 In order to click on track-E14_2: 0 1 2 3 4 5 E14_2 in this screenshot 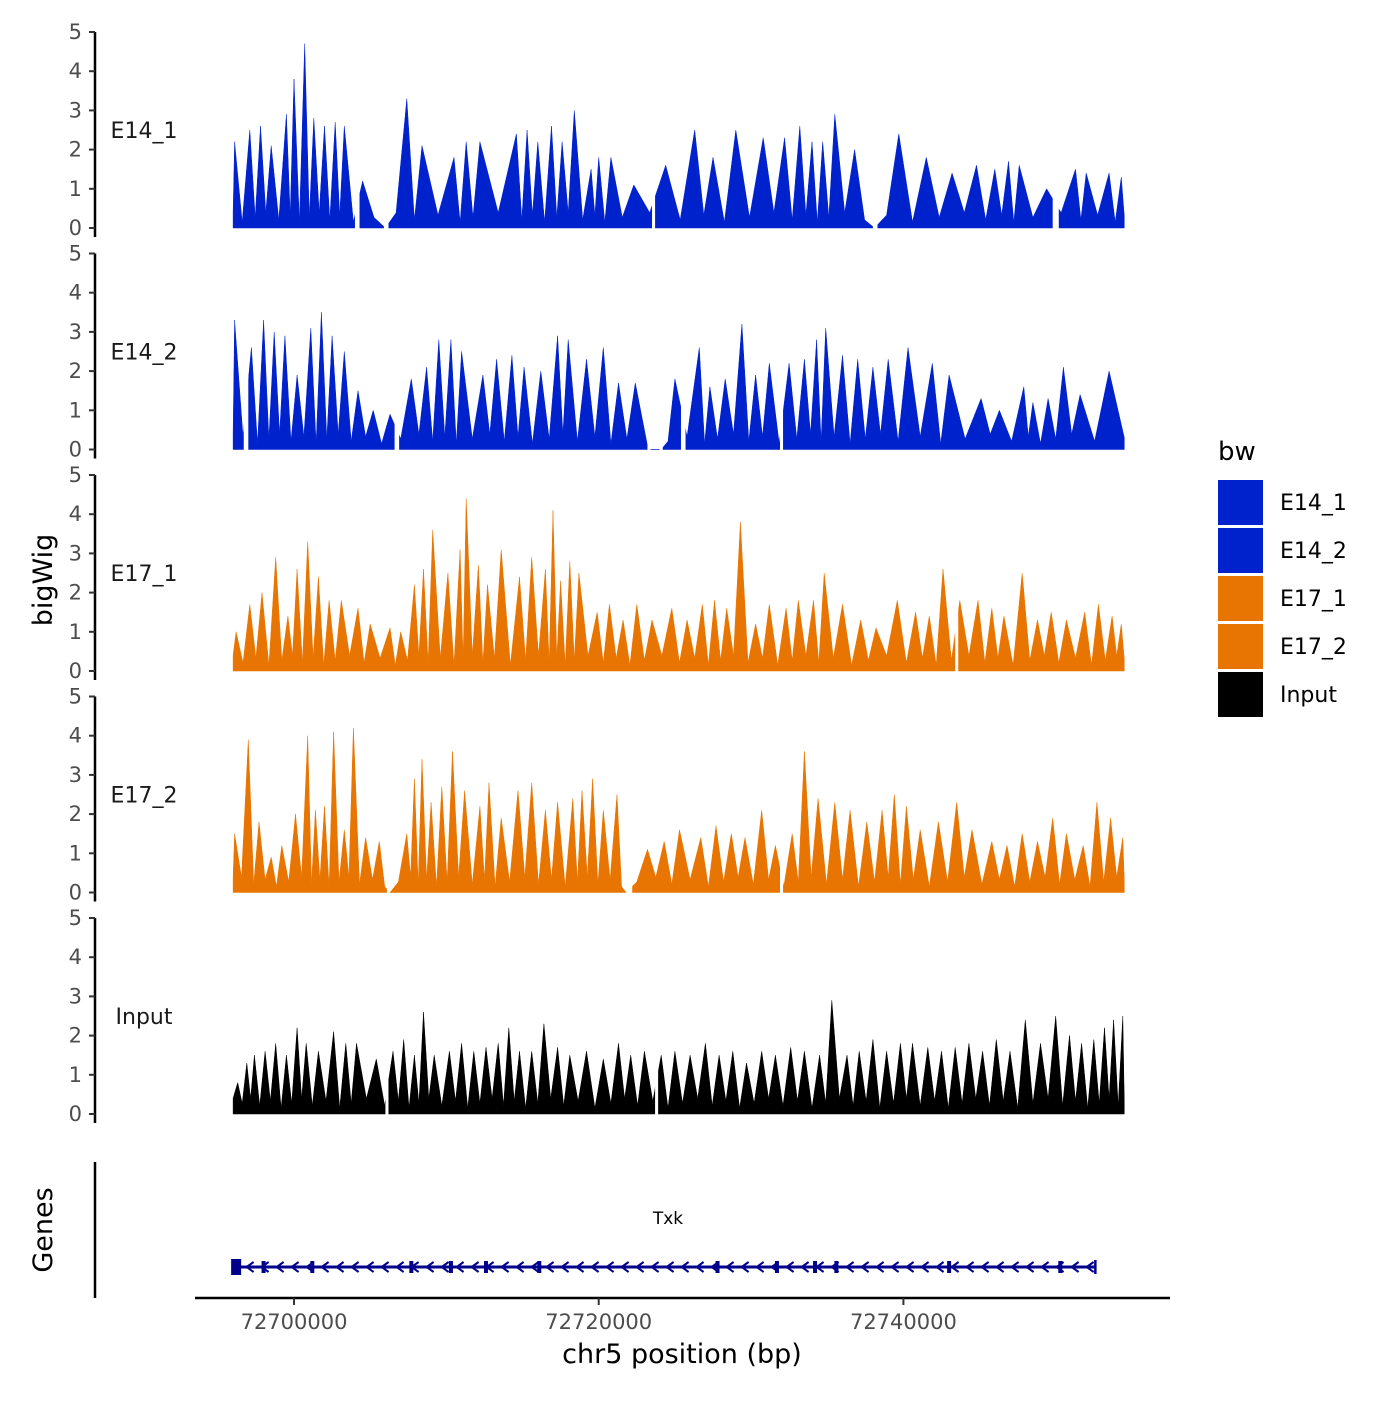, I will do `click(597, 352)`.